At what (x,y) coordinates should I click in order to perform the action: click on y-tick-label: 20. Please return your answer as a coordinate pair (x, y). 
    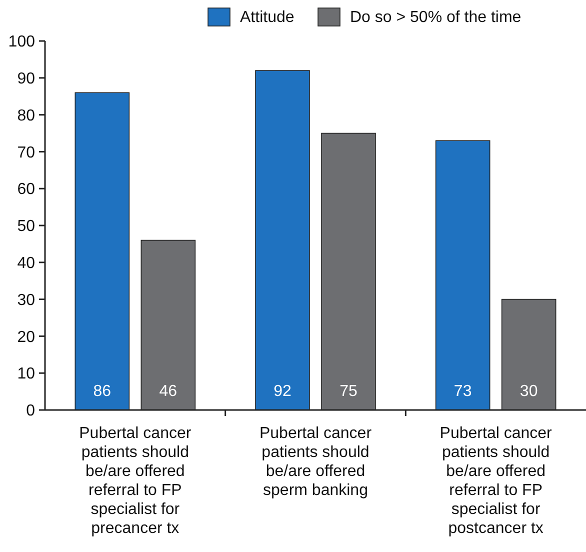
    Looking at the image, I should click on (26, 337).